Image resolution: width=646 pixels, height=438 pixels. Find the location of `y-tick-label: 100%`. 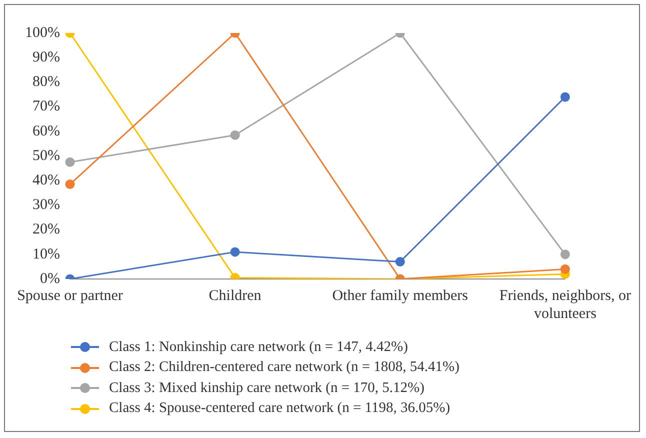

y-tick-label: 100% is located at coordinates (42, 32).